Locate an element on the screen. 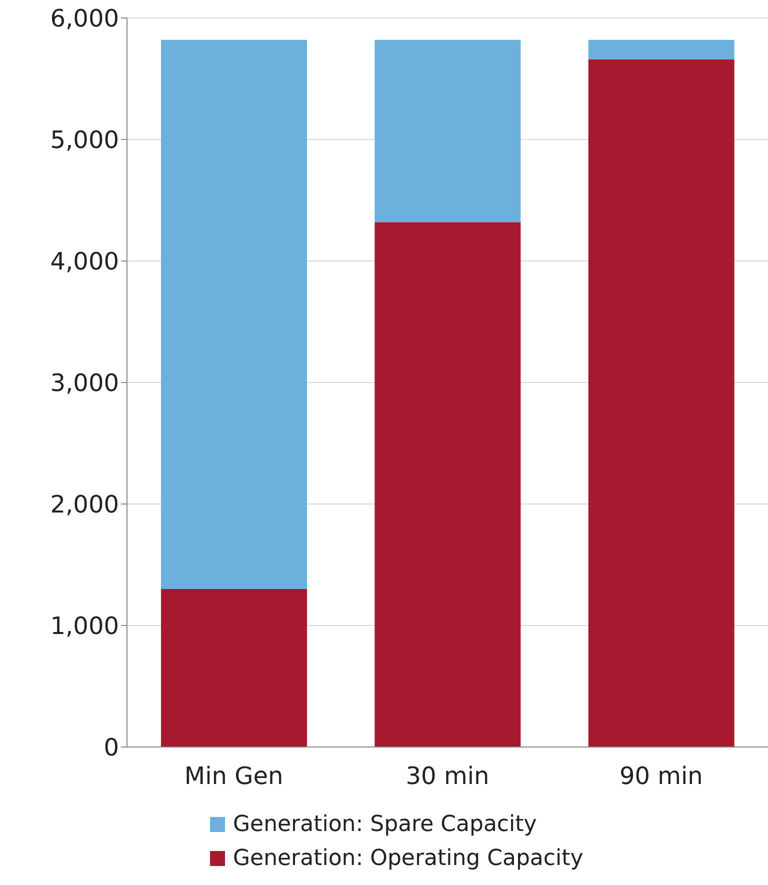  y-tick-label: 6,000 is located at coordinates (84, 18).